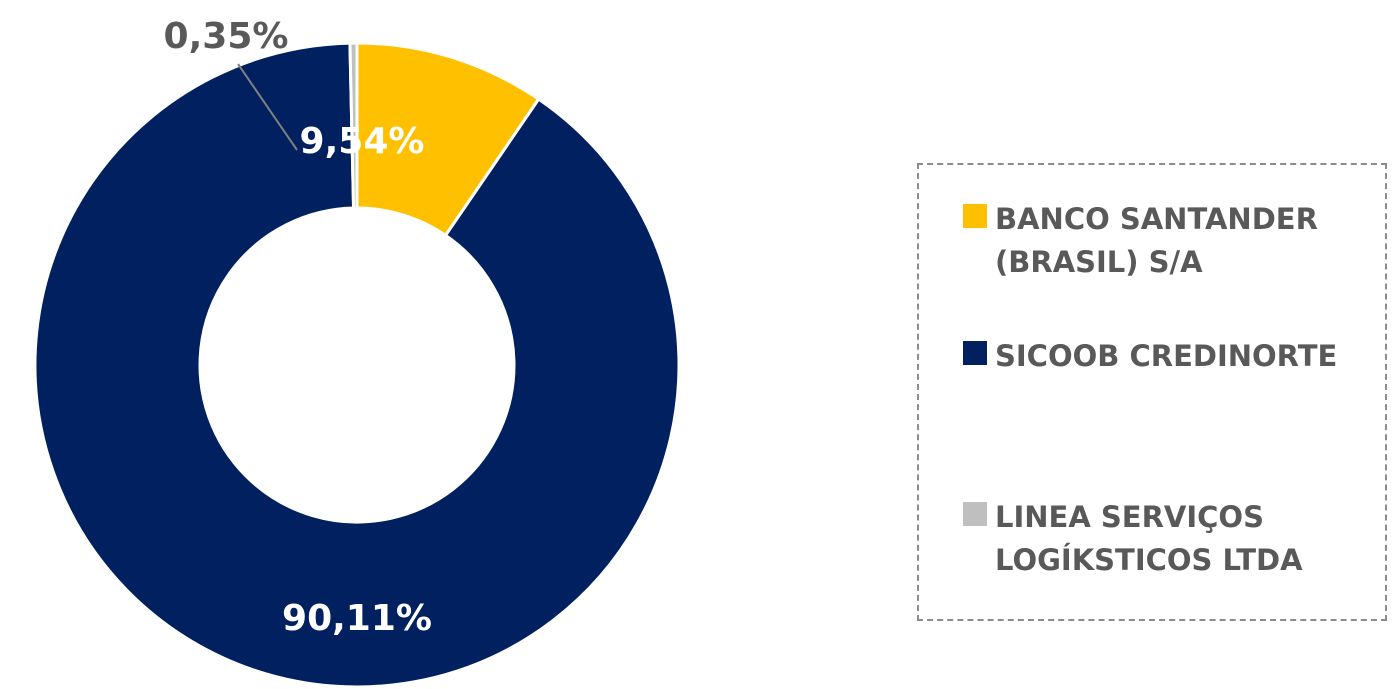  Describe the element at coordinates (1156, 240) in the screenshot. I see `legend-label-santander: BANCO SANTANDER (BRASIL) S/A` at that location.